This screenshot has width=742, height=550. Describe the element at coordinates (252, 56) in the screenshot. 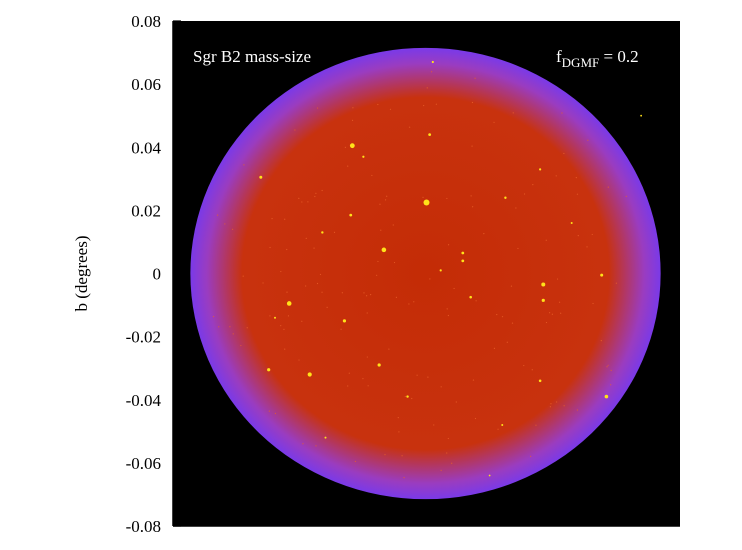

I see `chart-title: Sgr B2 mass-size` at that location.